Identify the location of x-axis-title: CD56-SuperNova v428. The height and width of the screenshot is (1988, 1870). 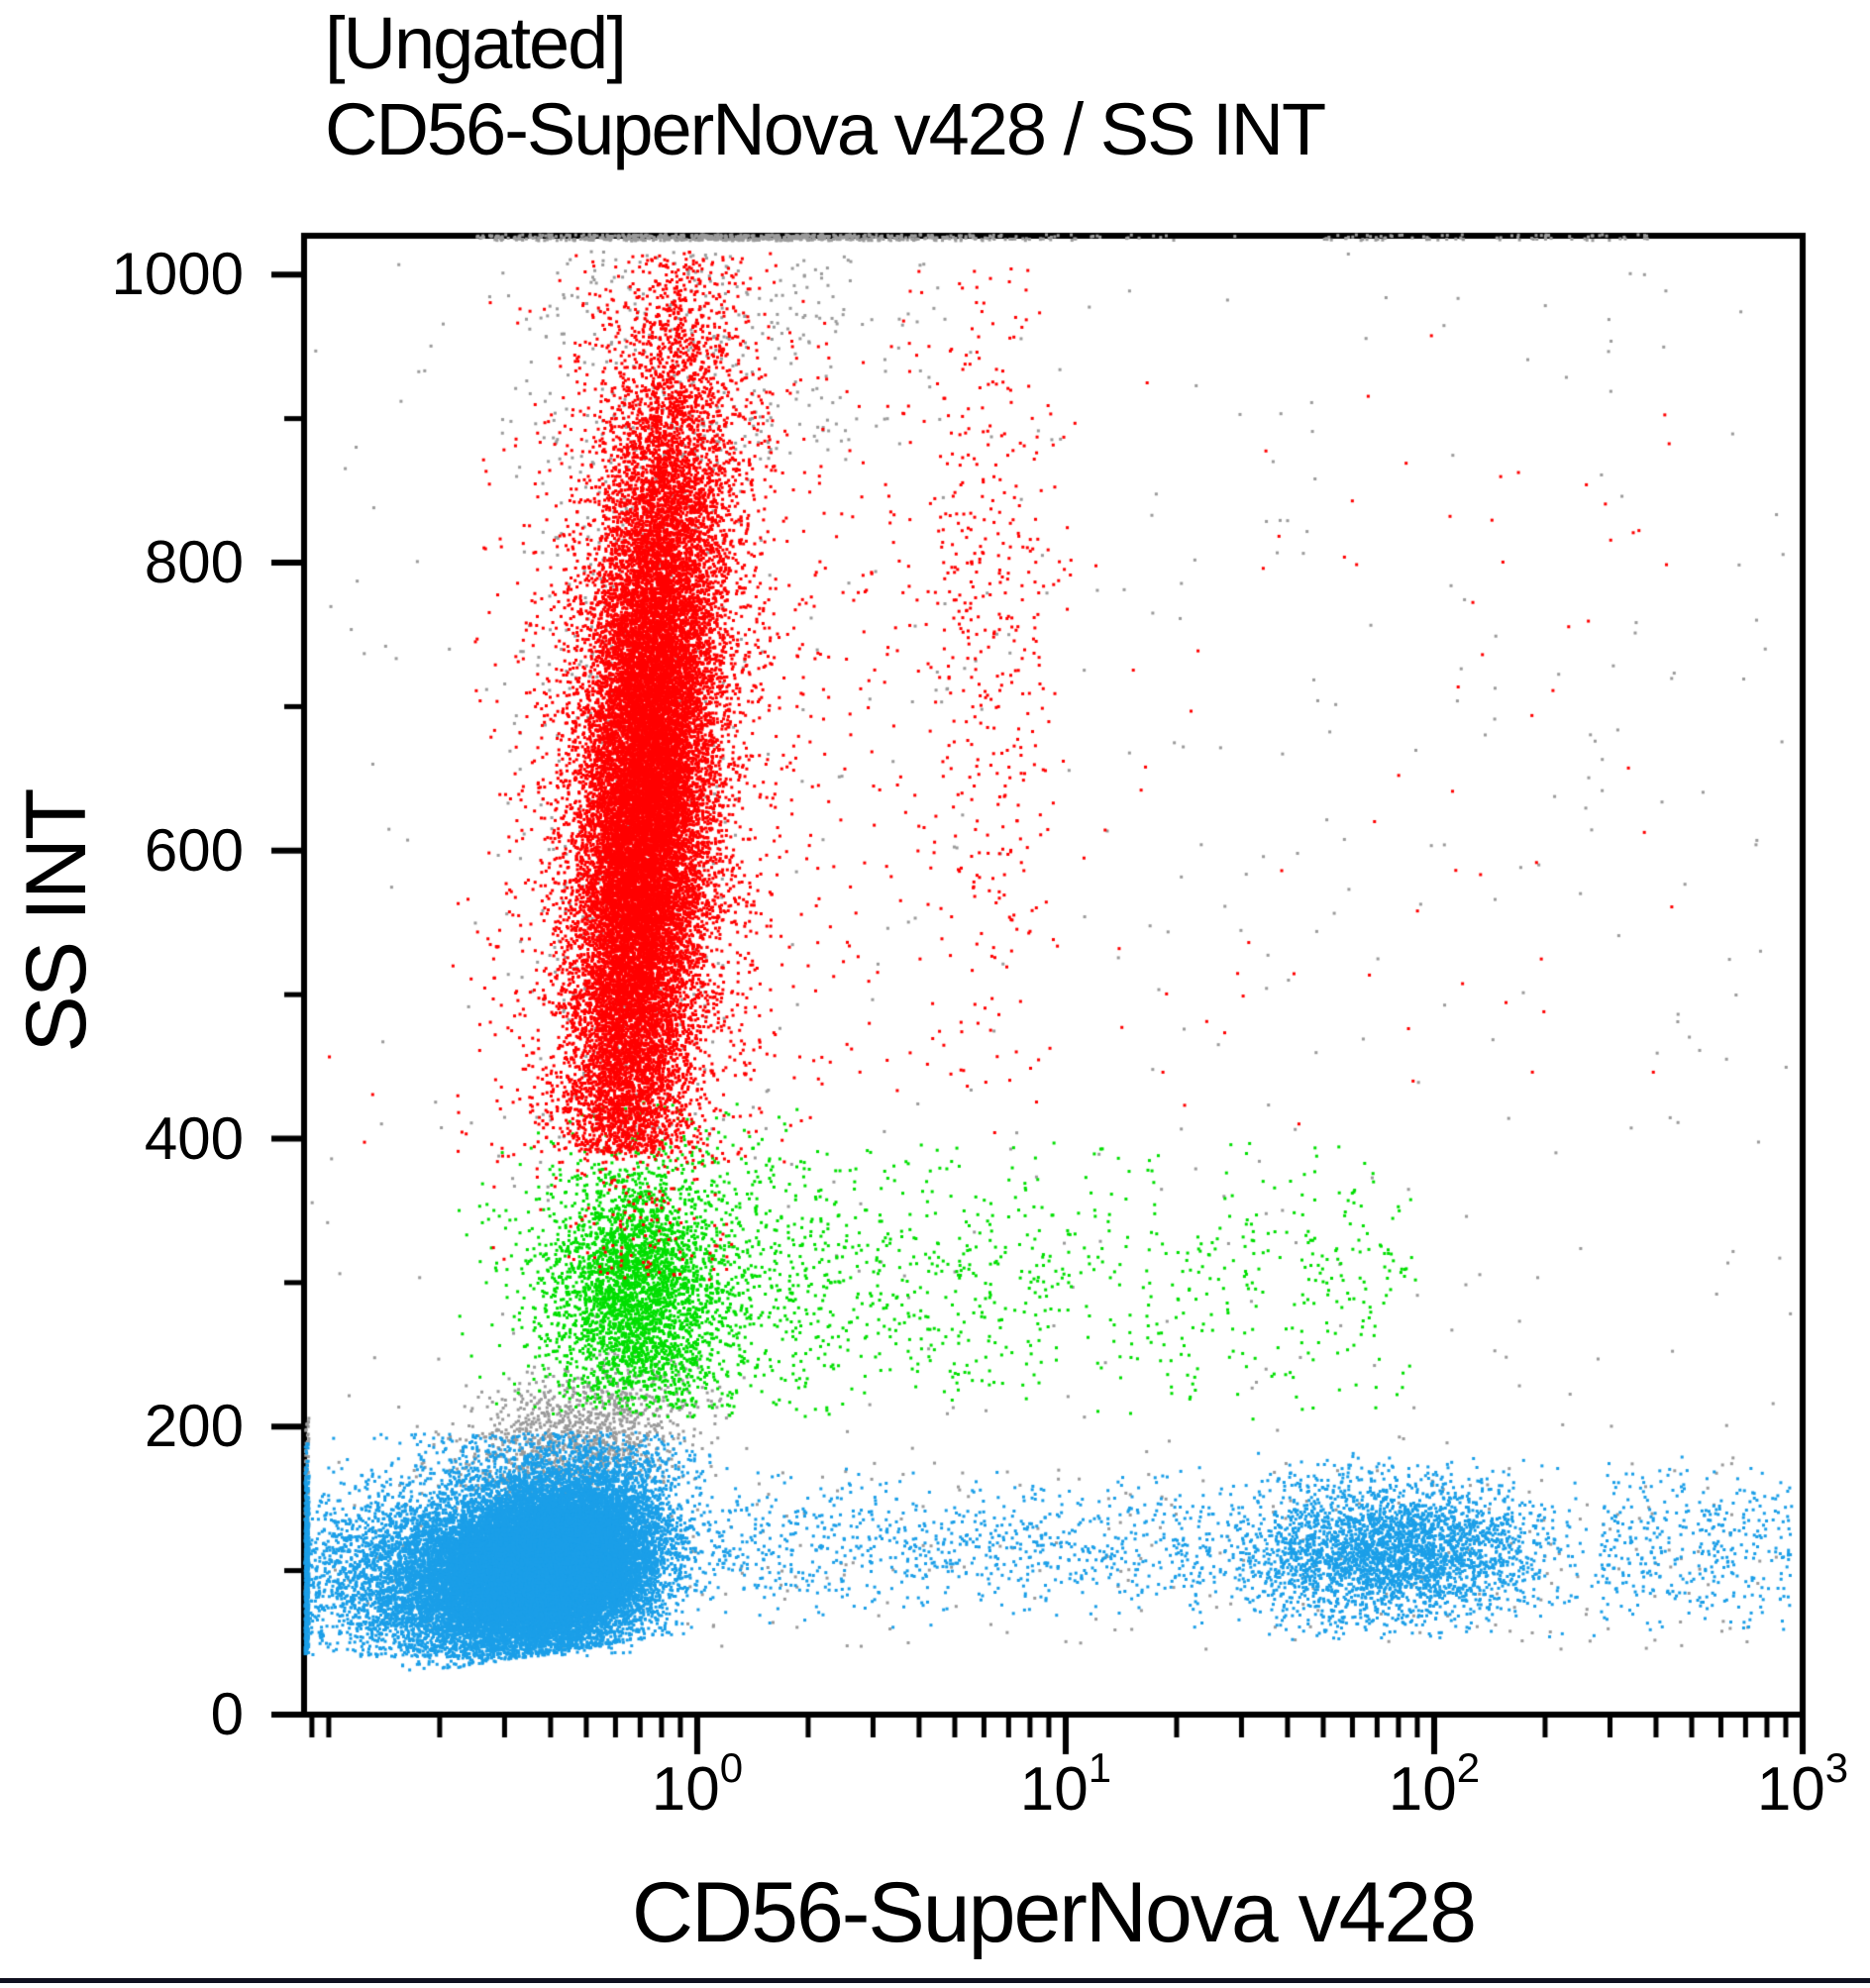
(1054, 1912).